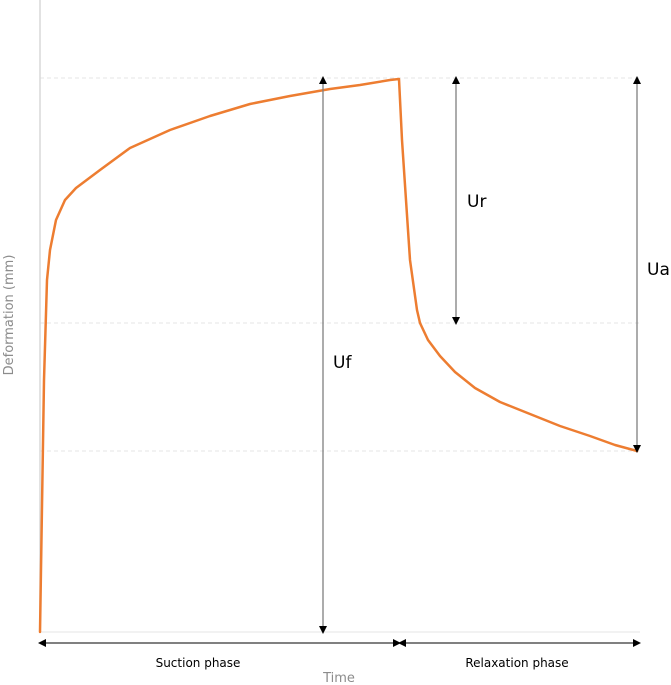 The width and height of the screenshot is (671, 685). I want to click on ua-label: Ua, so click(658, 270).